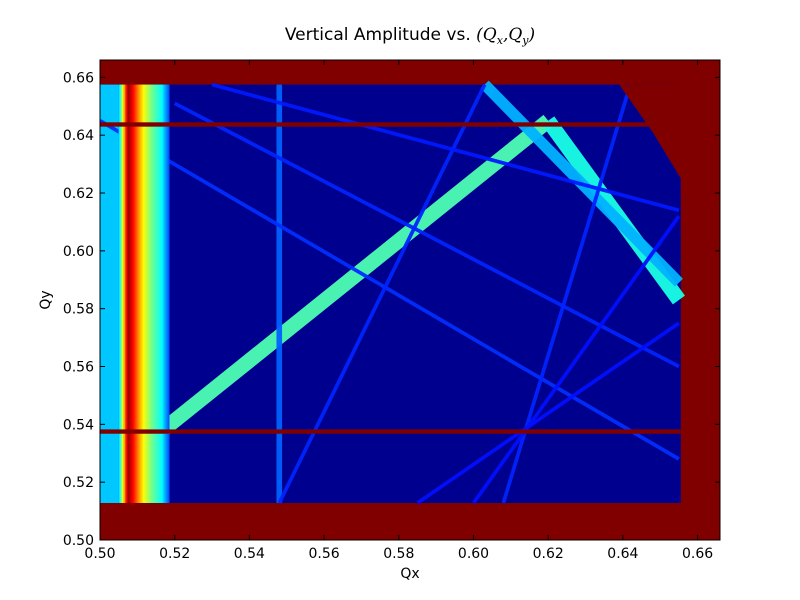 Image resolution: width=800 pixels, height=600 pixels. What do you see at coordinates (78, 483) in the screenshot?
I see `y-tick-label: 0.52` at bounding box center [78, 483].